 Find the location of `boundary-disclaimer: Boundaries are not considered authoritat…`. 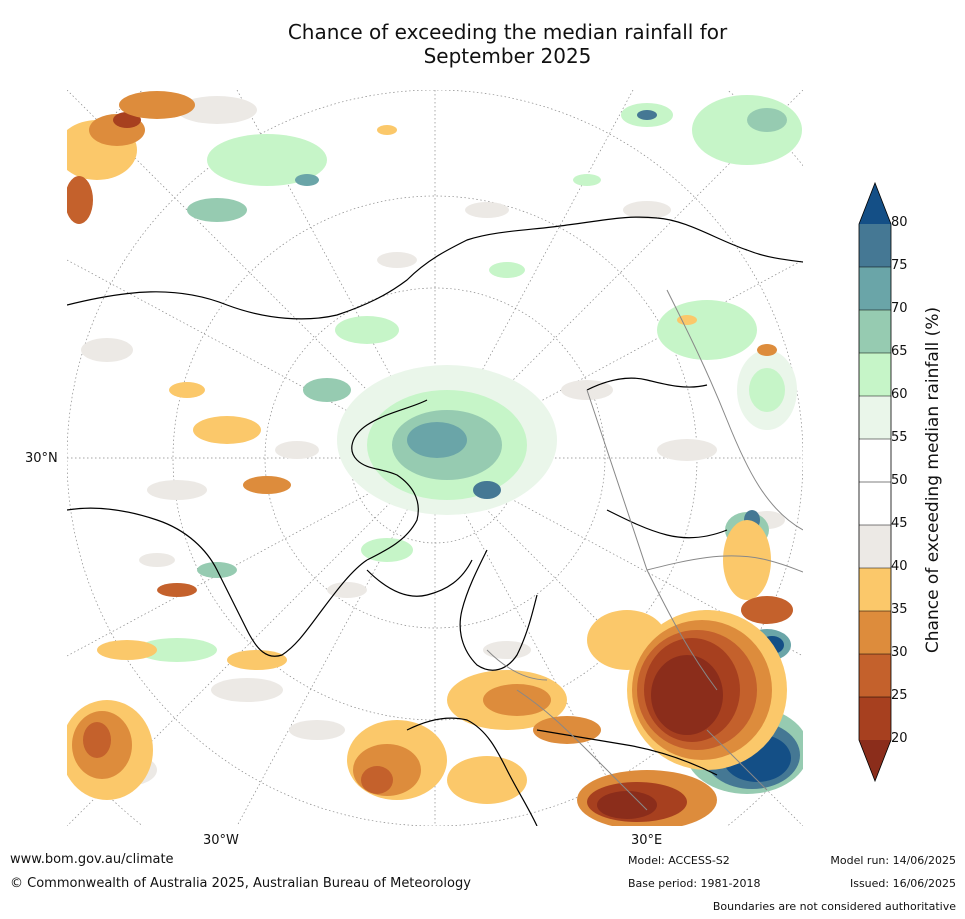

boundary-disclaimer: Boundaries are not considered authoritat… is located at coordinates (834, 906).